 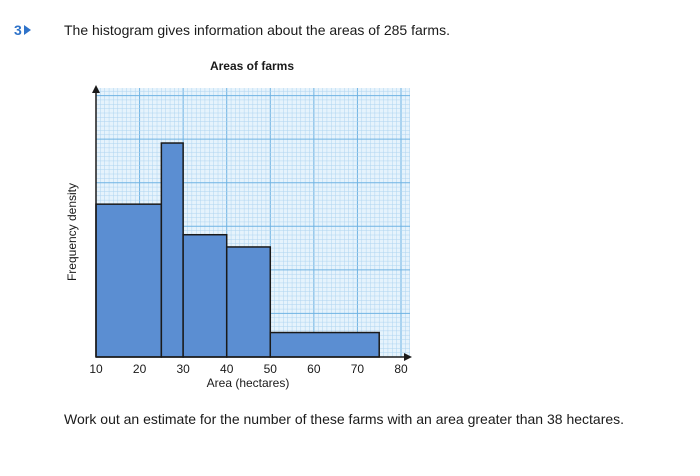 What do you see at coordinates (183, 369) in the screenshot?
I see `x-tick-label: 30` at bounding box center [183, 369].